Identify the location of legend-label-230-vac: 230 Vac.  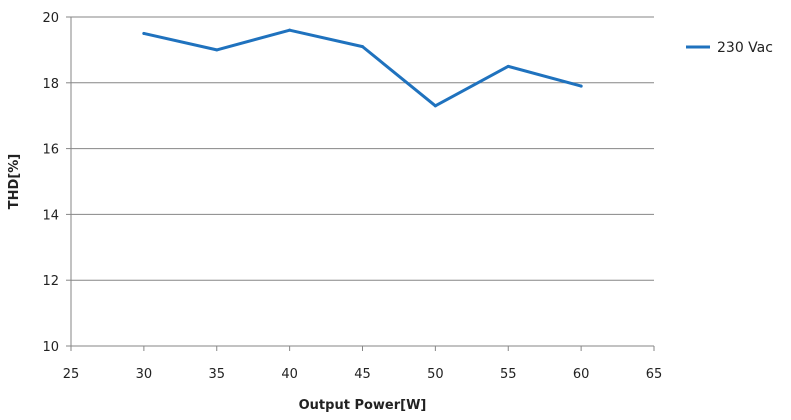
(745, 48).